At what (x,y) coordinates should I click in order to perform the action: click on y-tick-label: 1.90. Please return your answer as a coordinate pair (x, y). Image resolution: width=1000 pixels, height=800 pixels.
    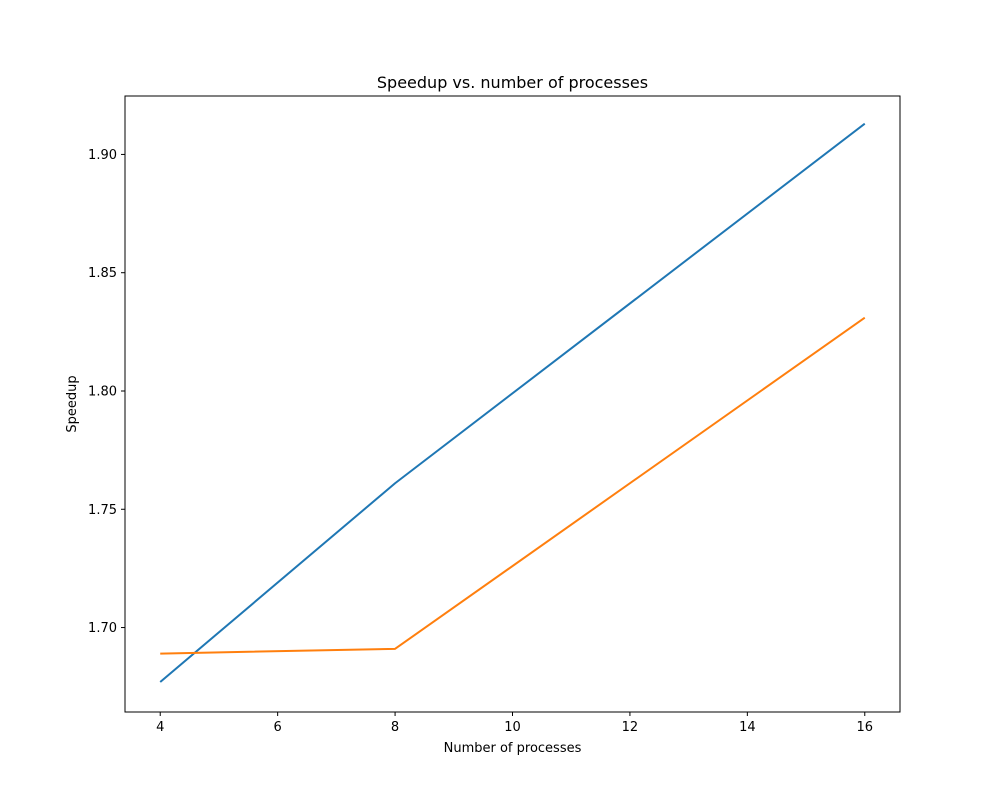
    Looking at the image, I should click on (102, 155).